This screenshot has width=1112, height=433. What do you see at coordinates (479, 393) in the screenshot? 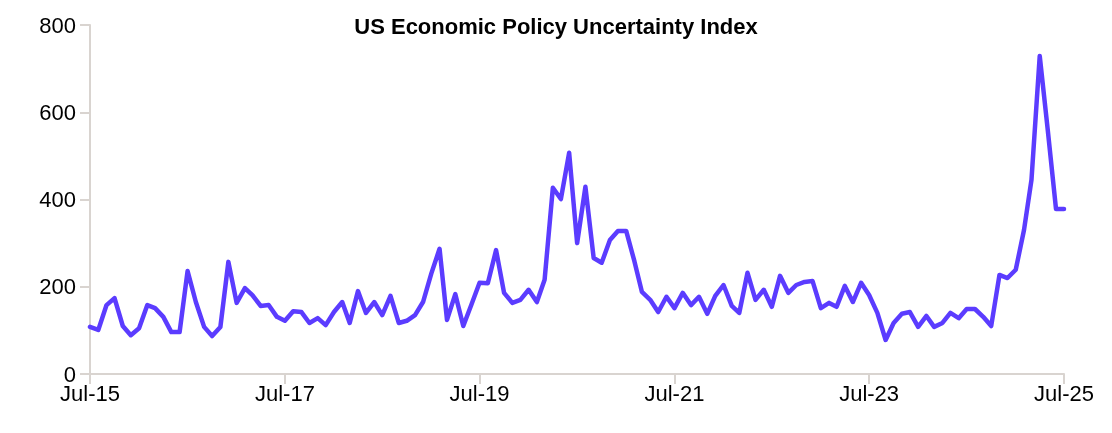
I see `x-tick-label: Jul-19` at bounding box center [479, 393].